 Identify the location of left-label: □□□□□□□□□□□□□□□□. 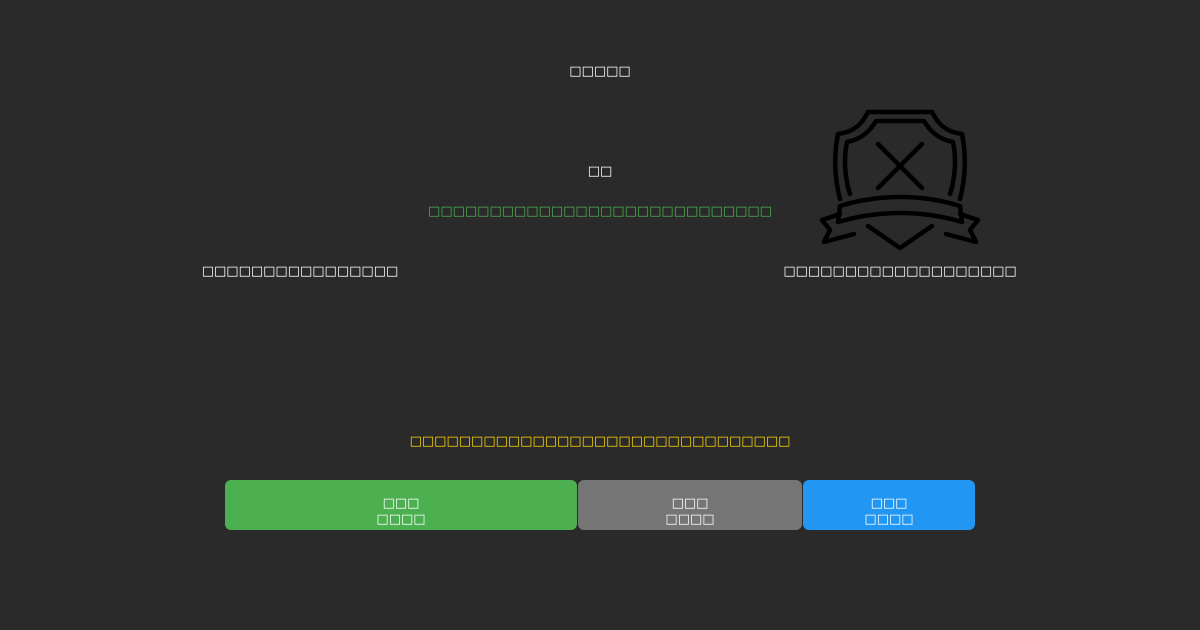
(300, 271).